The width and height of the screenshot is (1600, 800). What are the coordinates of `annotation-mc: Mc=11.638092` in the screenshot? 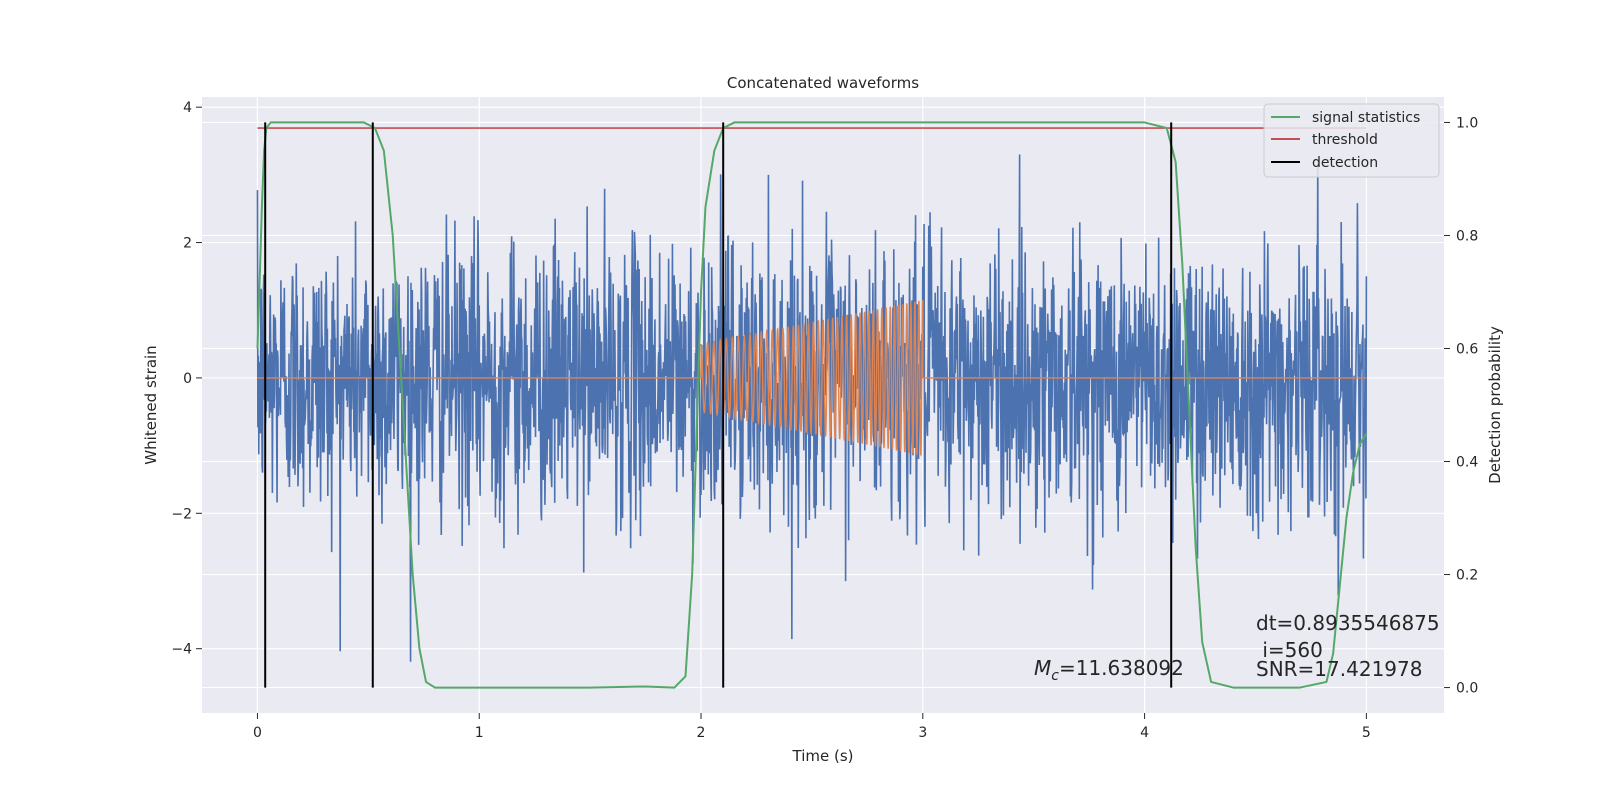 It's located at (1109, 670).